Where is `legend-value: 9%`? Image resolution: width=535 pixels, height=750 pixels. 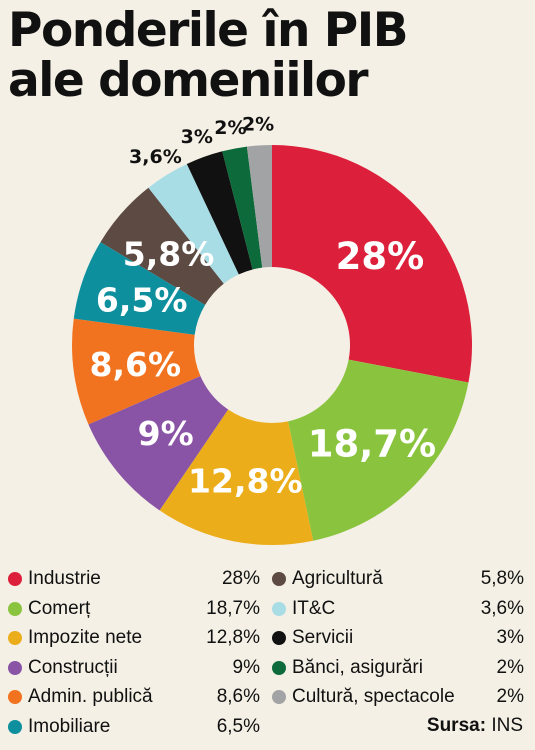 legend-value: 9% is located at coordinates (246, 667).